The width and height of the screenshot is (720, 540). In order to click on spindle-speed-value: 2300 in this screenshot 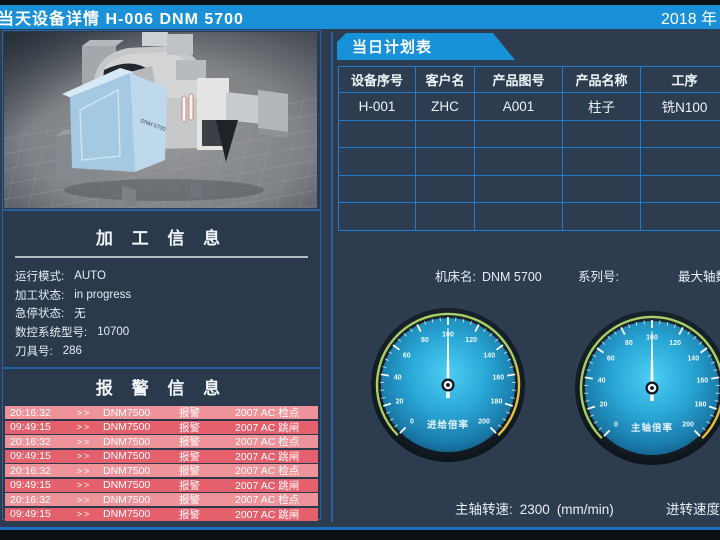, I will do `click(534, 509)`.